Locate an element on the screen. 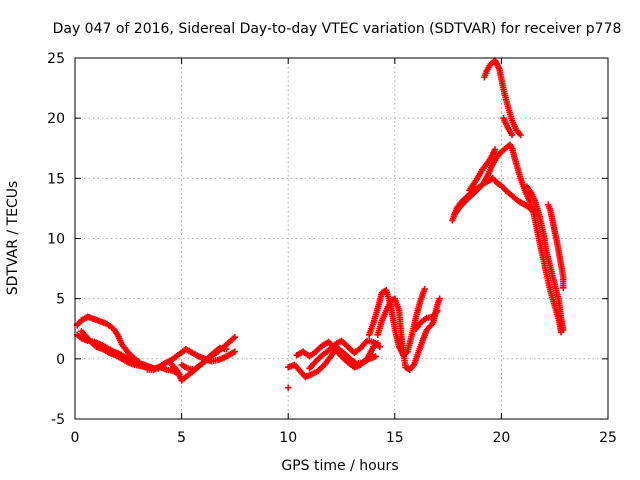 The width and height of the screenshot is (640, 480). y-tick-labels: -5 0 5 10 15 20 25 is located at coordinates (56, 239).